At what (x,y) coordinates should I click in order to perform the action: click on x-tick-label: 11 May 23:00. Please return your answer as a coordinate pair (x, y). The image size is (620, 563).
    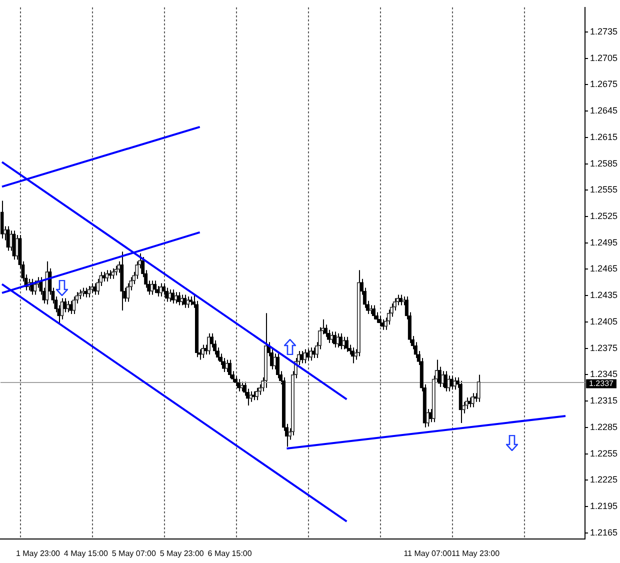
    Looking at the image, I should click on (476, 553).